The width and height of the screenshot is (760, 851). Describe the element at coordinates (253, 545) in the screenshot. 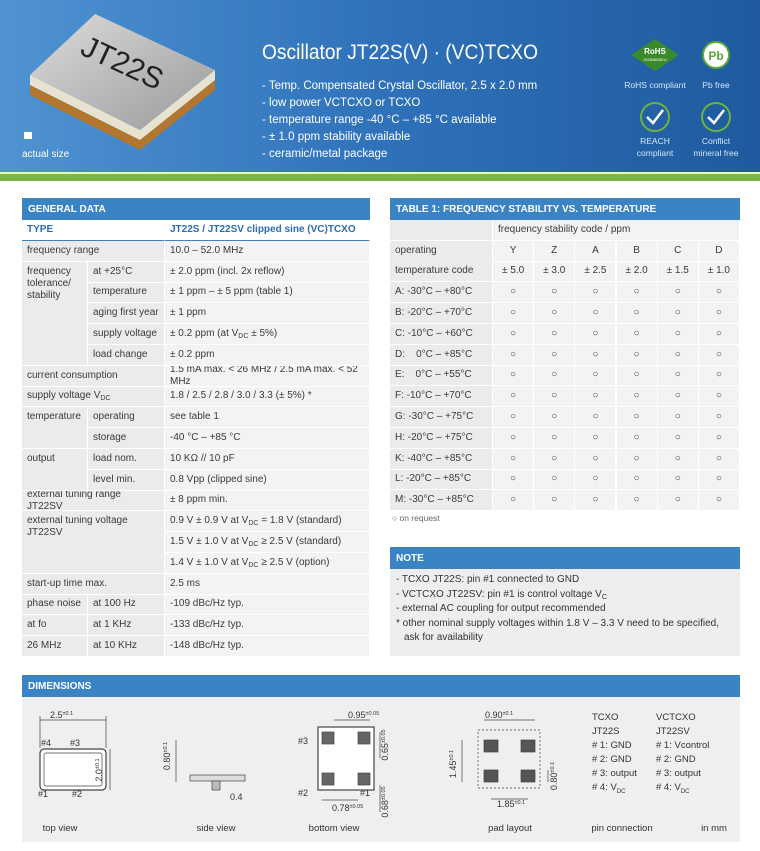

I see `subscript: DC` at that location.